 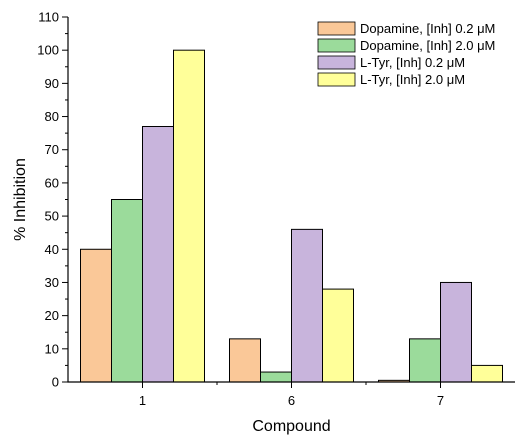 I want to click on y-tick-label: 80, so click(x=52, y=116).